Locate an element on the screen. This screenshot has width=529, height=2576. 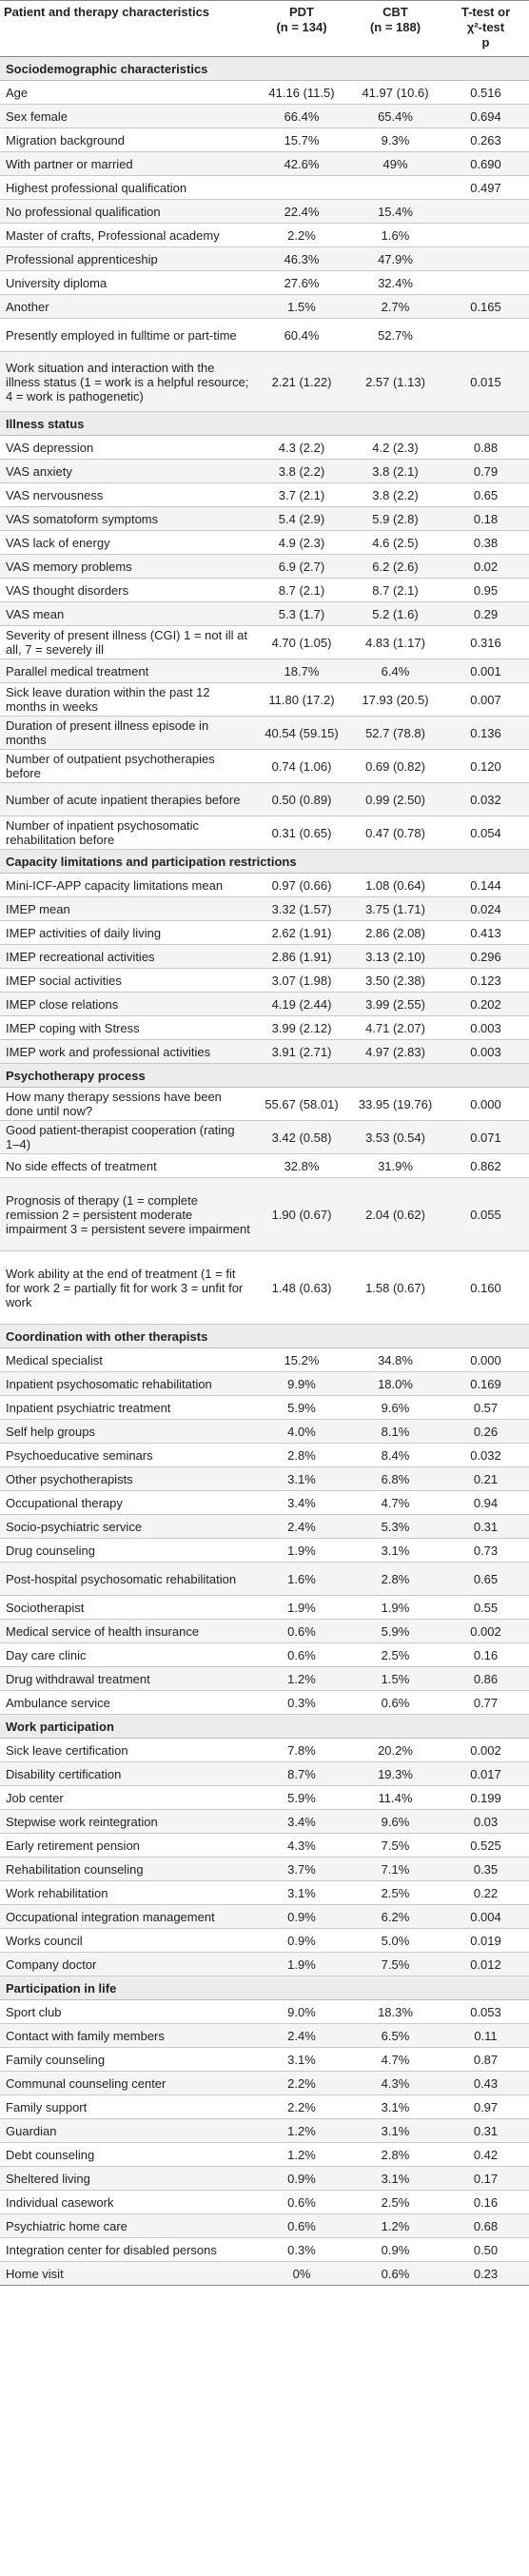
p-value: 0.65 is located at coordinates (485, 1579).